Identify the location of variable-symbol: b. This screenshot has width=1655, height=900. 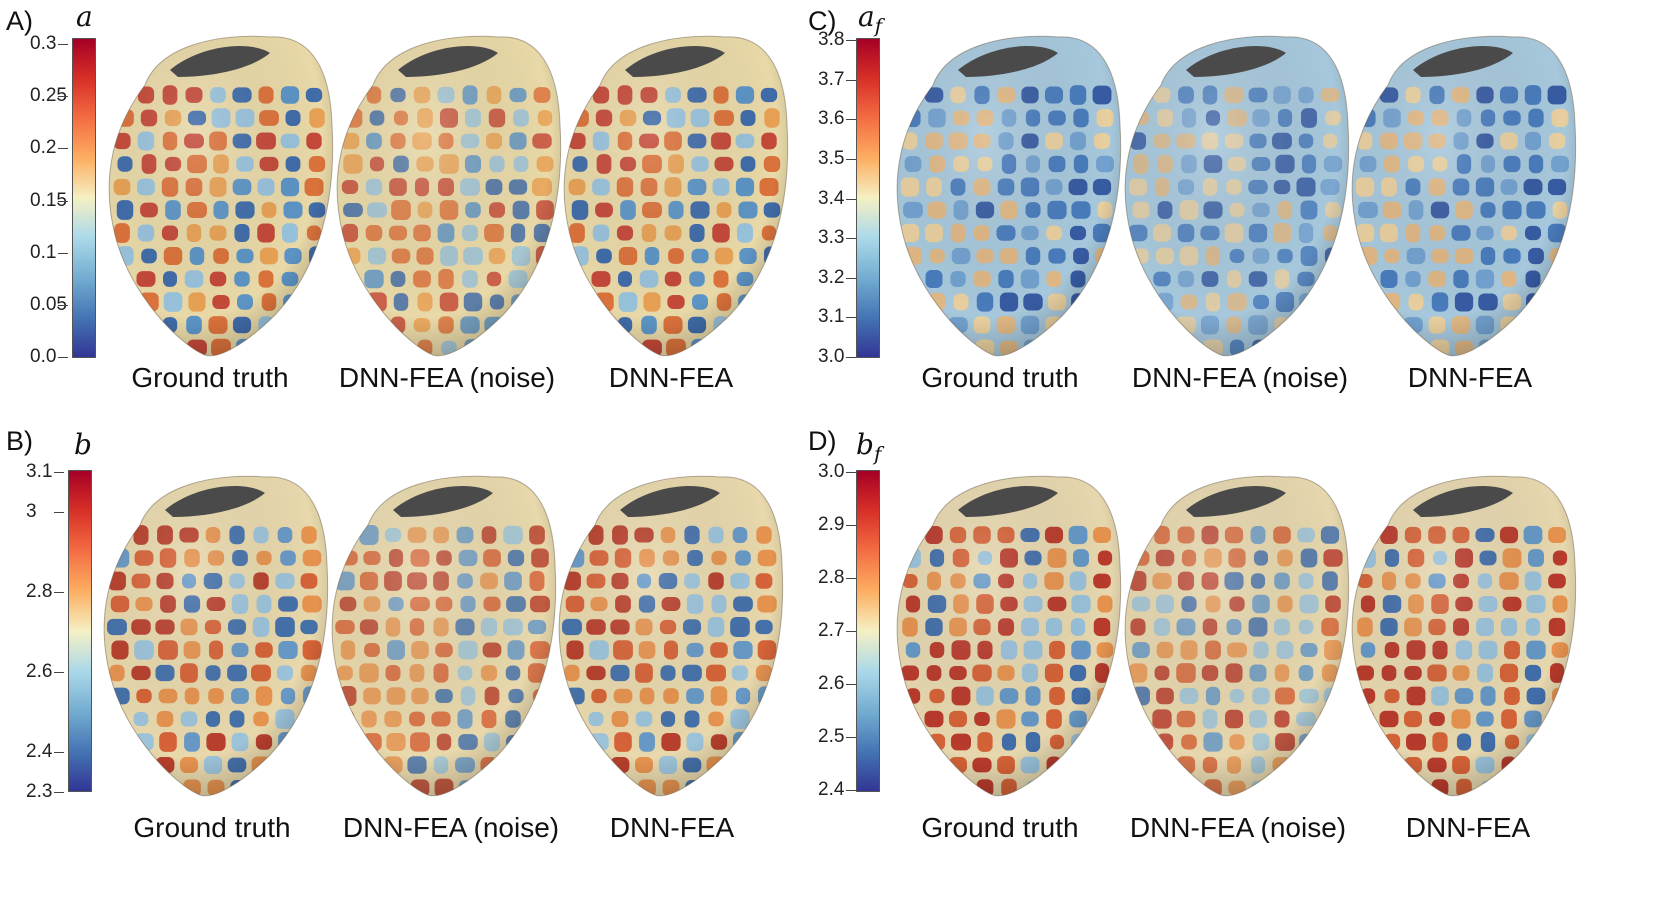
(83, 444).